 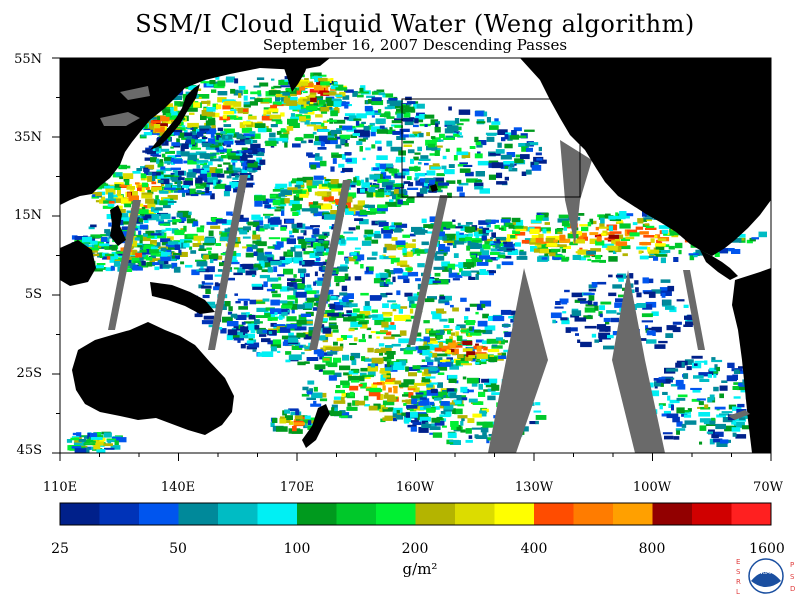 I want to click on borneo-land, so click(x=78, y=263).